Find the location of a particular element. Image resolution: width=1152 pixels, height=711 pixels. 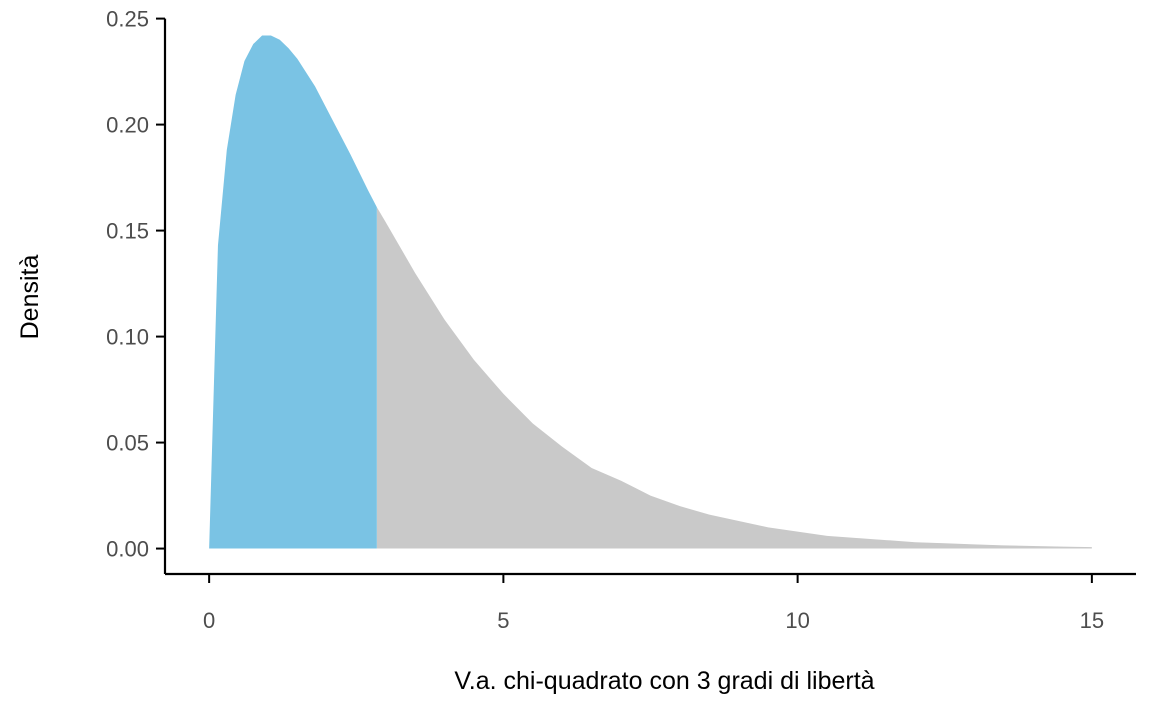

x-tick-label: 5 is located at coordinates (503, 620).